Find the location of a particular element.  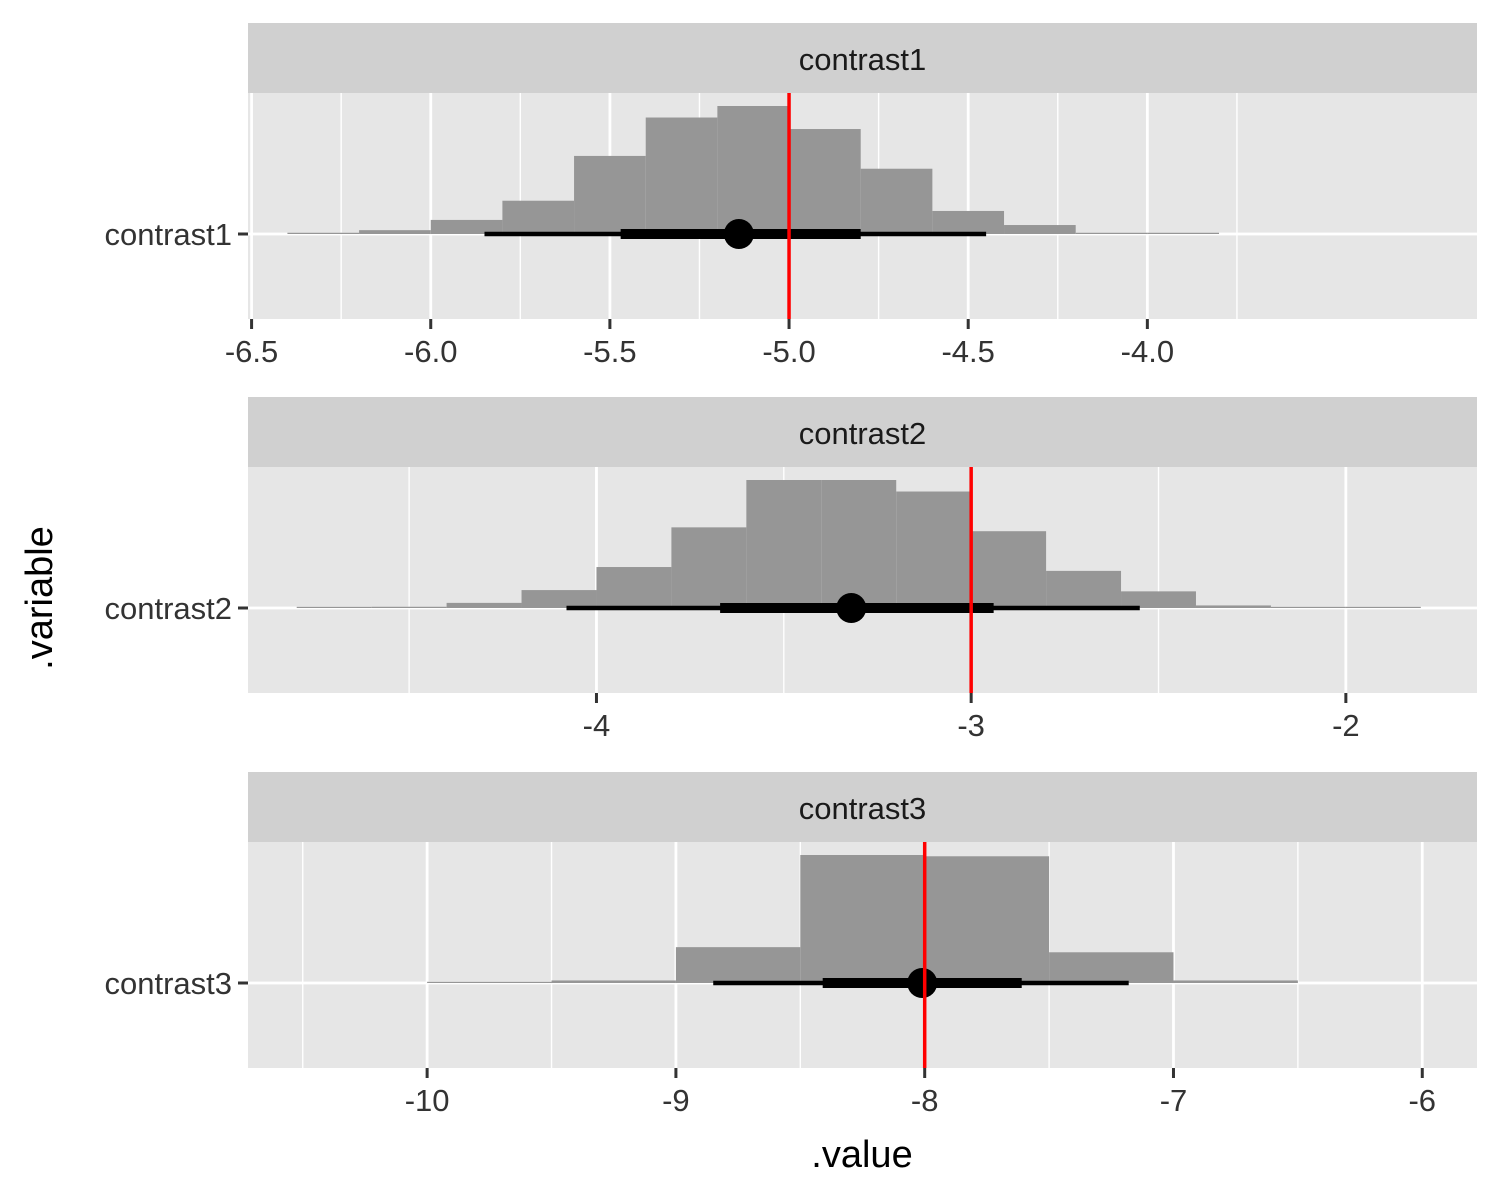

x-tick-label: -7 is located at coordinates (1174, 1100).